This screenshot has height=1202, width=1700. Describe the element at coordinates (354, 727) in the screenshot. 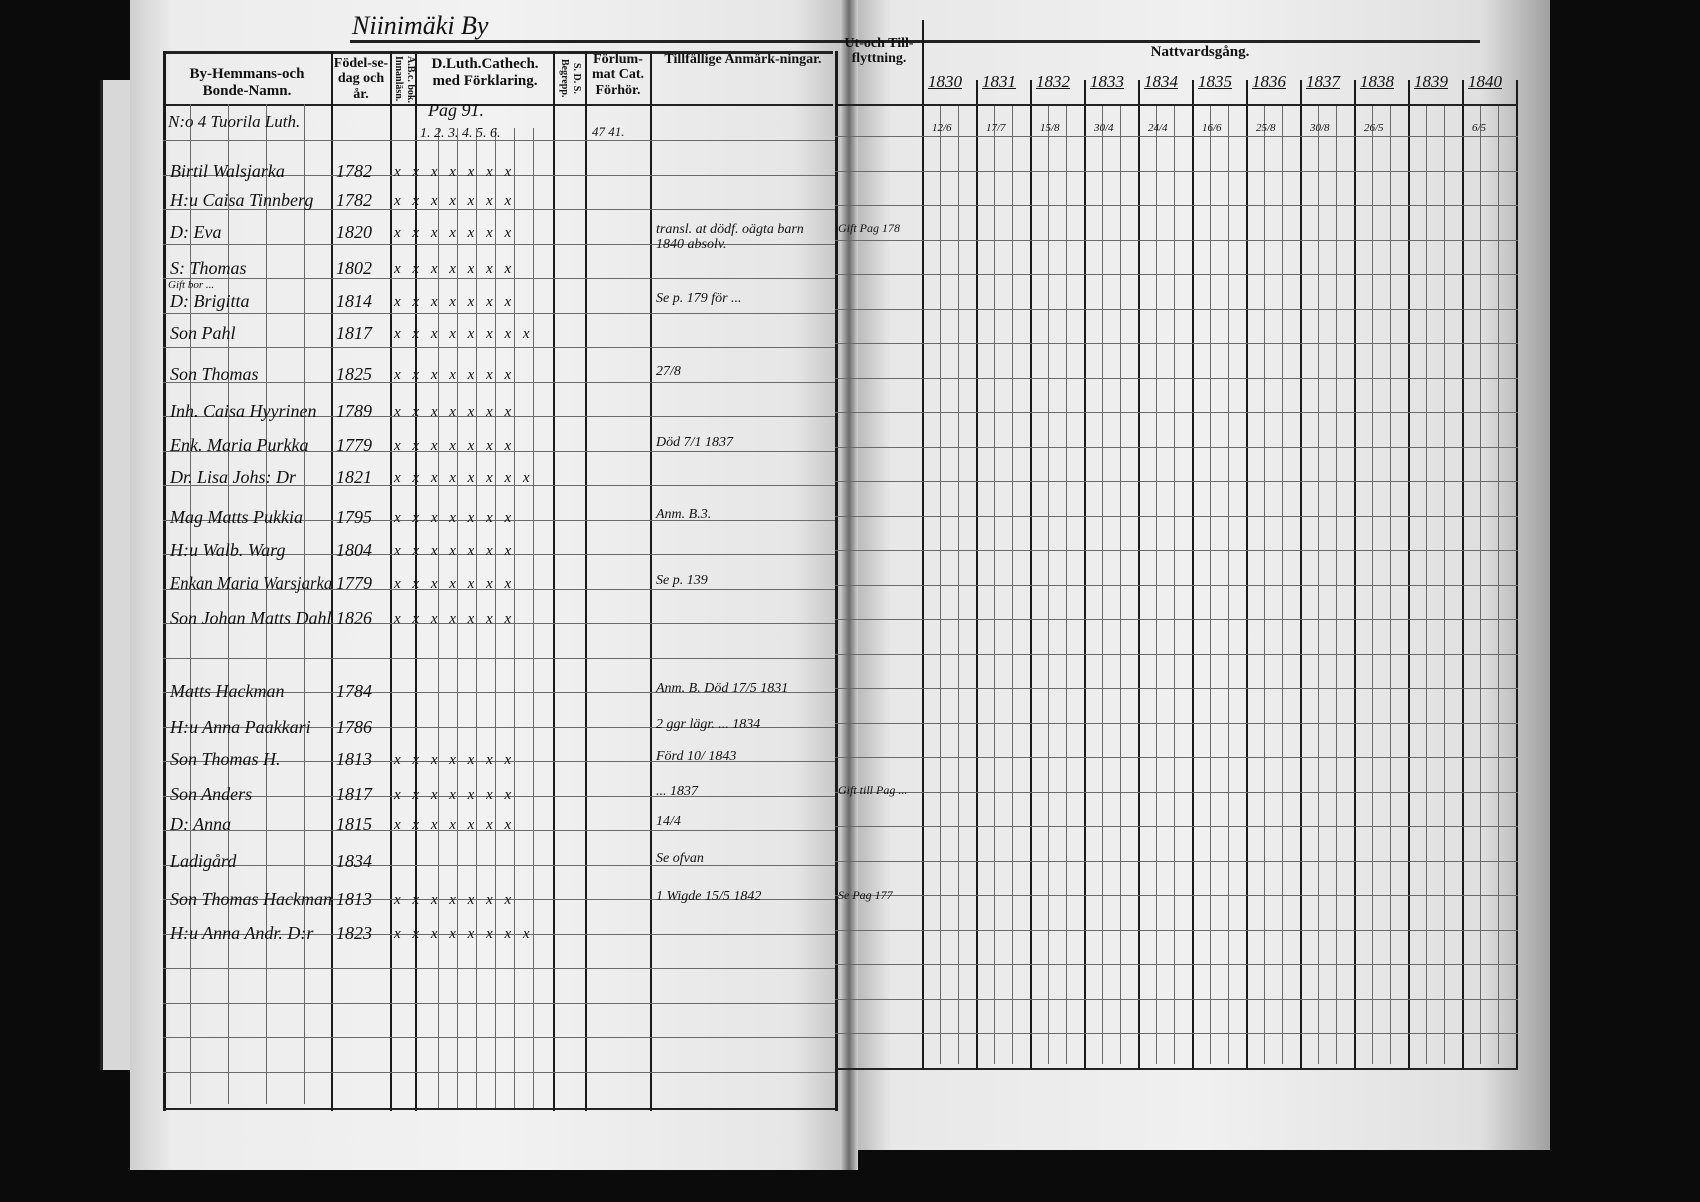

I see `birth-year: 1786` at that location.